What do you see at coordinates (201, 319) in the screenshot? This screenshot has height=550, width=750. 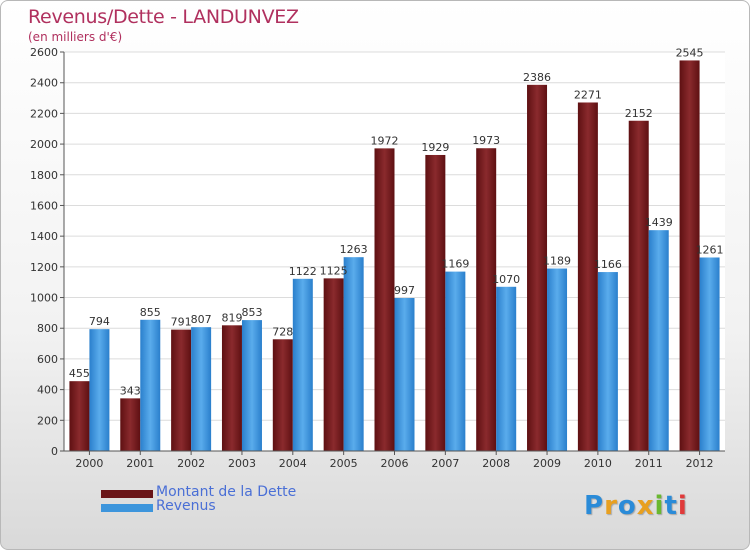 I see `data-label-revenue: 807` at bounding box center [201, 319].